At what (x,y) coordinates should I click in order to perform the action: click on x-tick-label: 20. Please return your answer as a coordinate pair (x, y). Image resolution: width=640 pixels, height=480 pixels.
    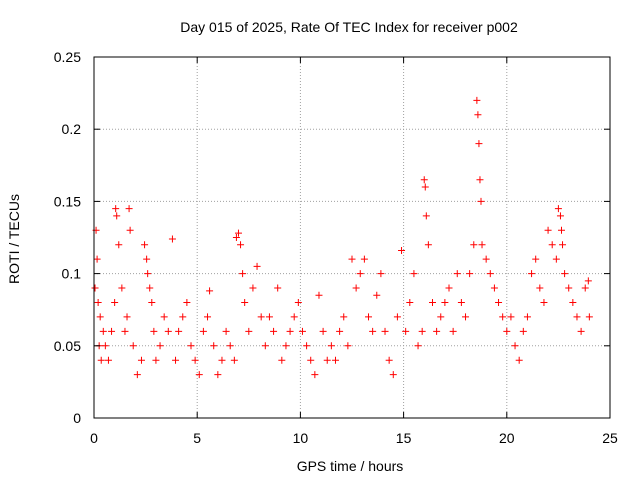
    Looking at the image, I should click on (507, 438).